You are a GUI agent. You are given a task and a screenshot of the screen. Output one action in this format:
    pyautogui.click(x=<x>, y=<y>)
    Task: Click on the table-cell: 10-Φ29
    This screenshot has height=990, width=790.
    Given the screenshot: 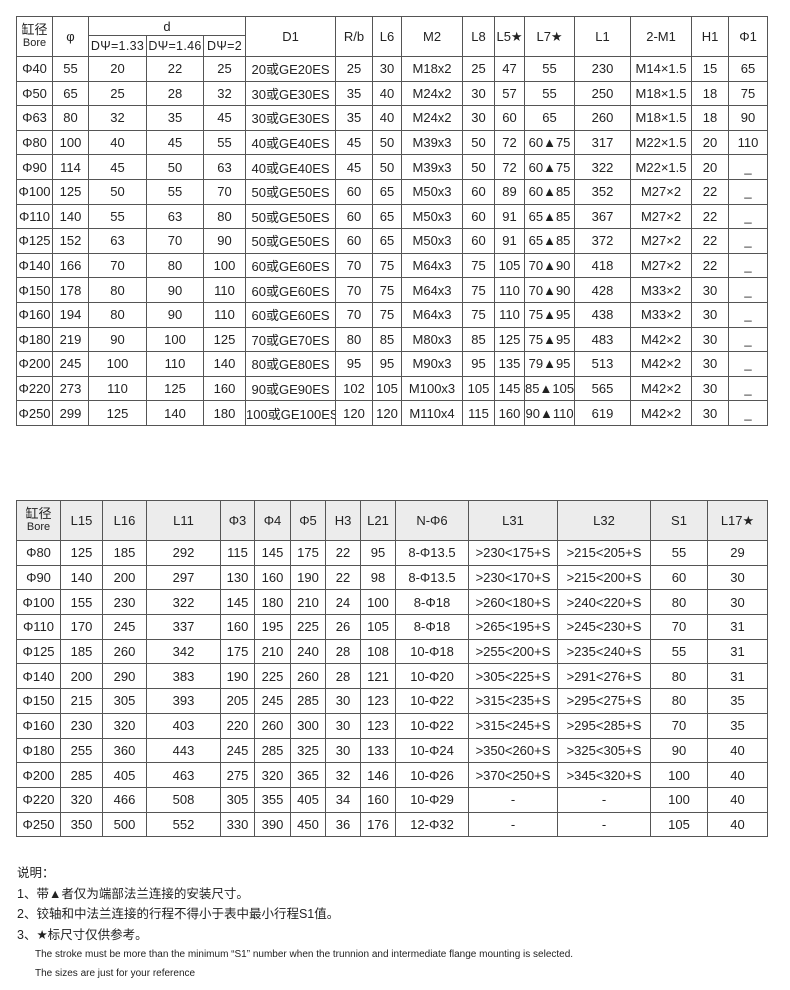 What is the action you would take?
    pyautogui.click(x=432, y=799)
    